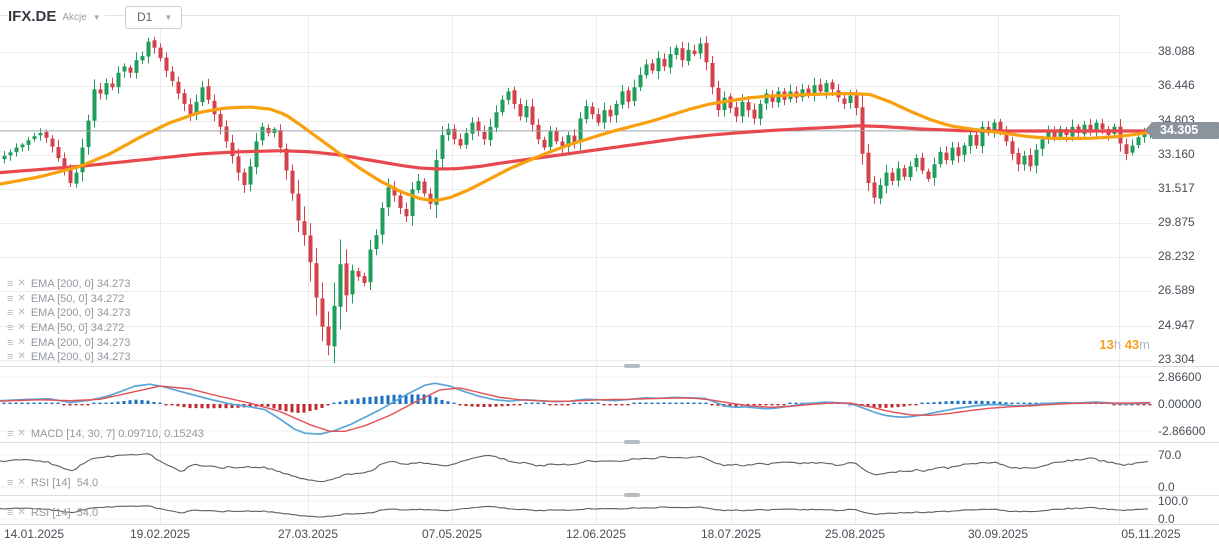 The width and height of the screenshot is (1219, 551). I want to click on ema-red-line, so click(577, 149).